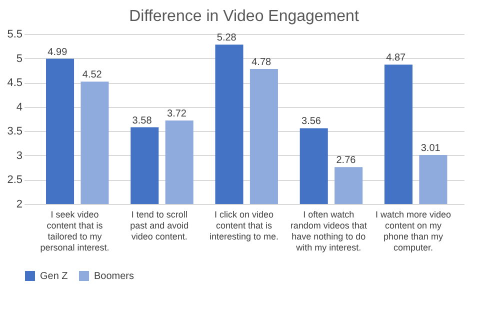  Describe the element at coordinates (262, 62) in the screenshot. I see `data-label: 4.78` at that location.